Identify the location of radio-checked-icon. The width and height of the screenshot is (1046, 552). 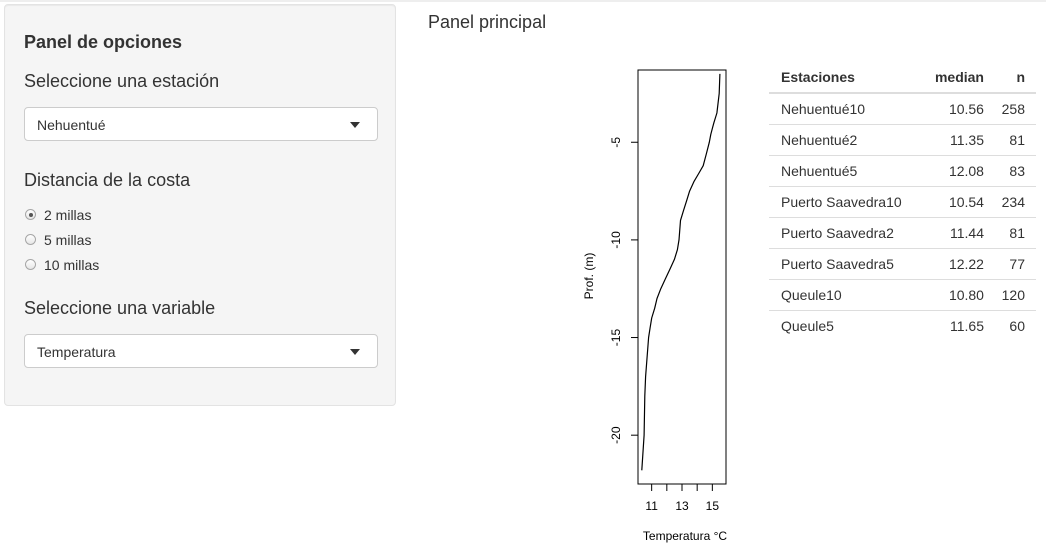
(30, 214).